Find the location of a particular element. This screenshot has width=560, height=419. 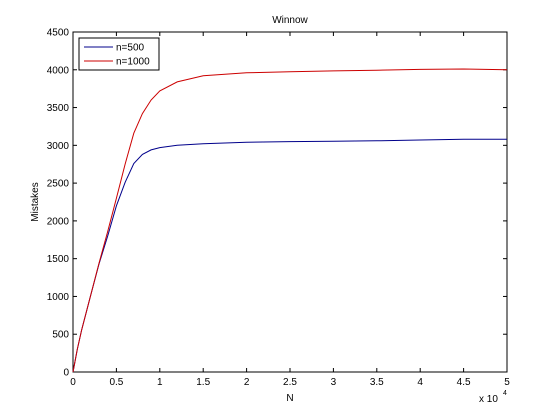

x-tick-label: 1.5 is located at coordinates (203, 382).